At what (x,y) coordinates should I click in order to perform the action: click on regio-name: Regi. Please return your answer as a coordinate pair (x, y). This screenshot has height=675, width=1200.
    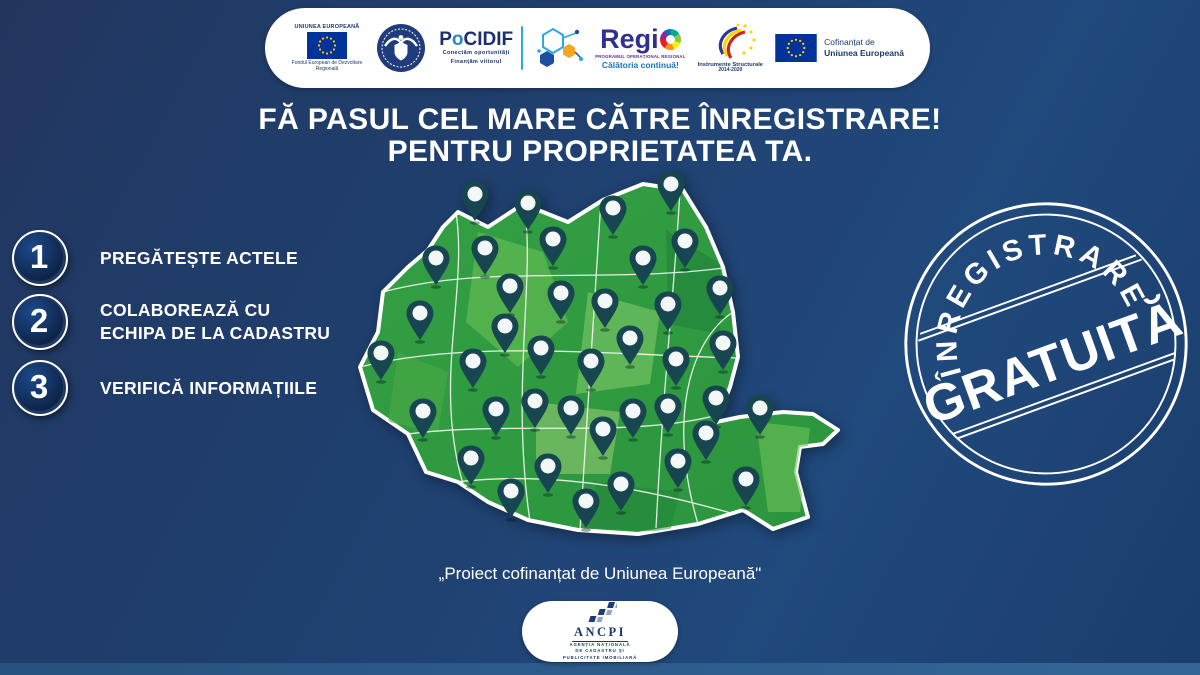
    Looking at the image, I should click on (640, 39).